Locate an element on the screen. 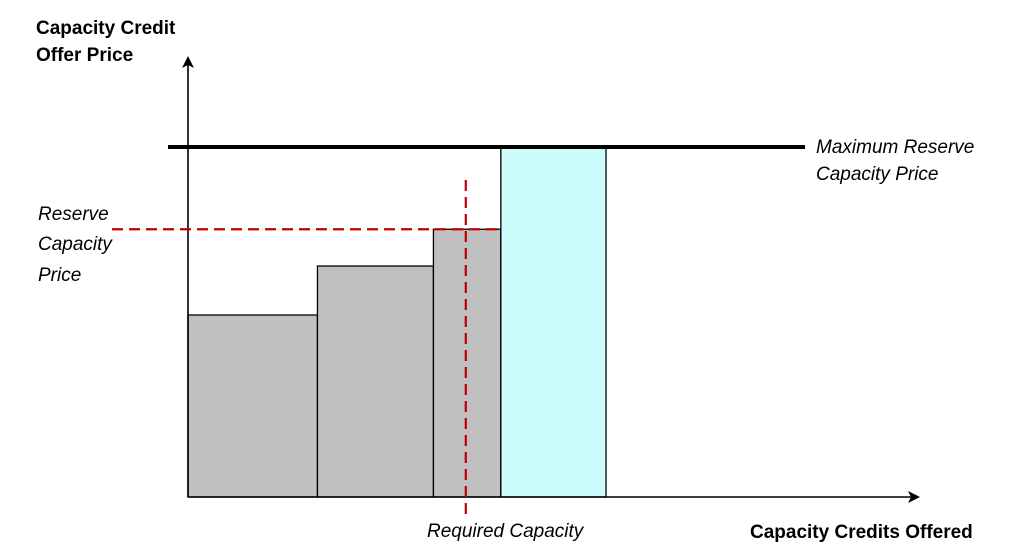 The image size is (1015, 549). reserve-capacity-price-label: Reserve Capacity Price is located at coordinates (77, 245).